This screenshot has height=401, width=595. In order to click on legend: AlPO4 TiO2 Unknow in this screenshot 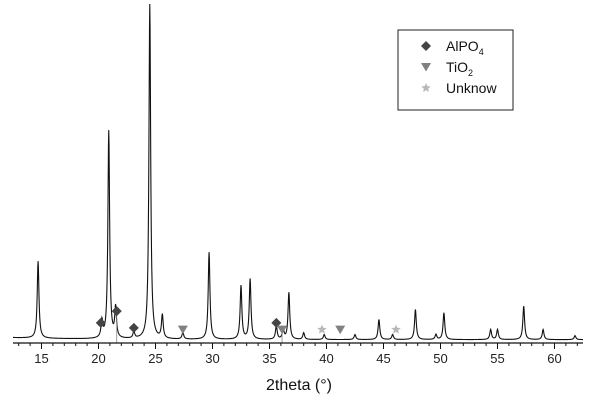, I will do `click(455, 70)`.